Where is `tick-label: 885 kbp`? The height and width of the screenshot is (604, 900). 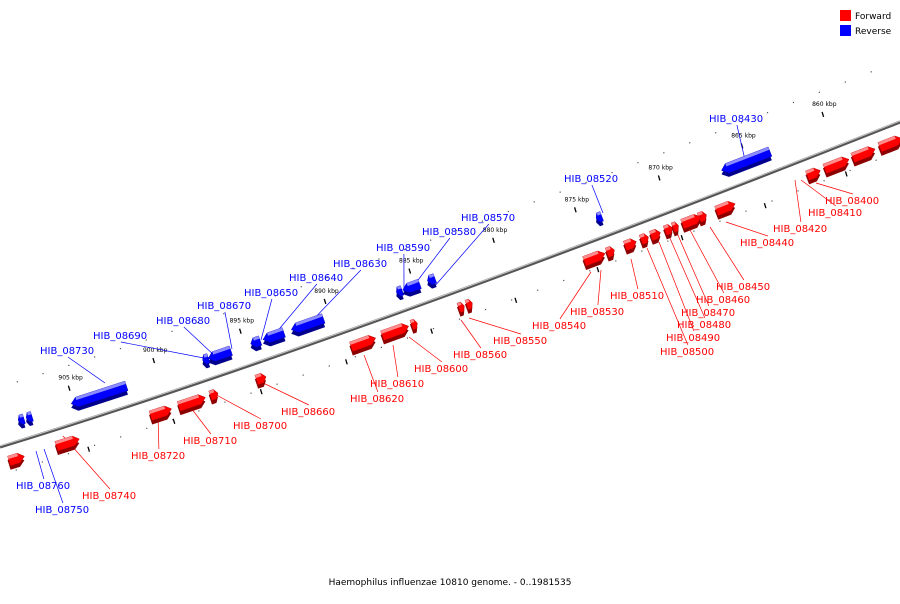 tick-label: 885 kbp is located at coordinates (411, 261).